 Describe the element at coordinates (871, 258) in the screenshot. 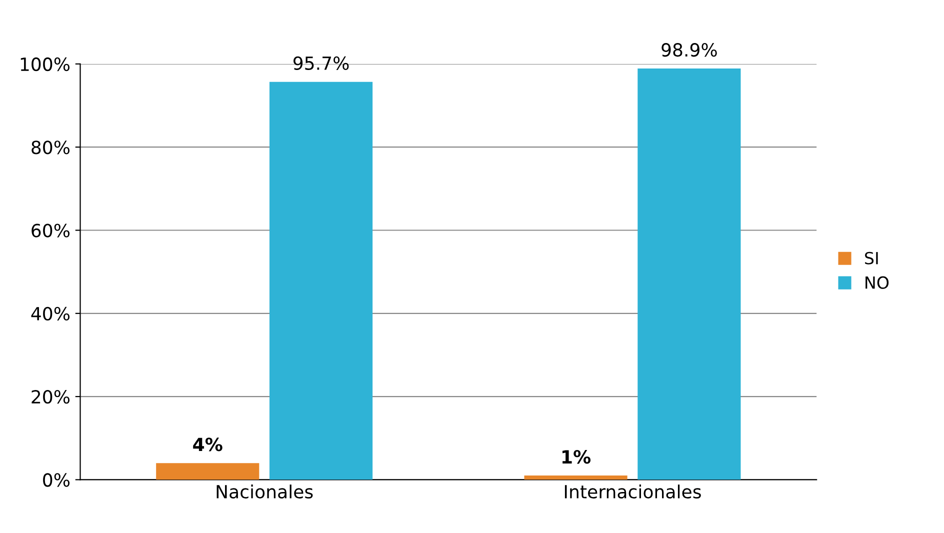

I see `legend-label: SI` at that location.